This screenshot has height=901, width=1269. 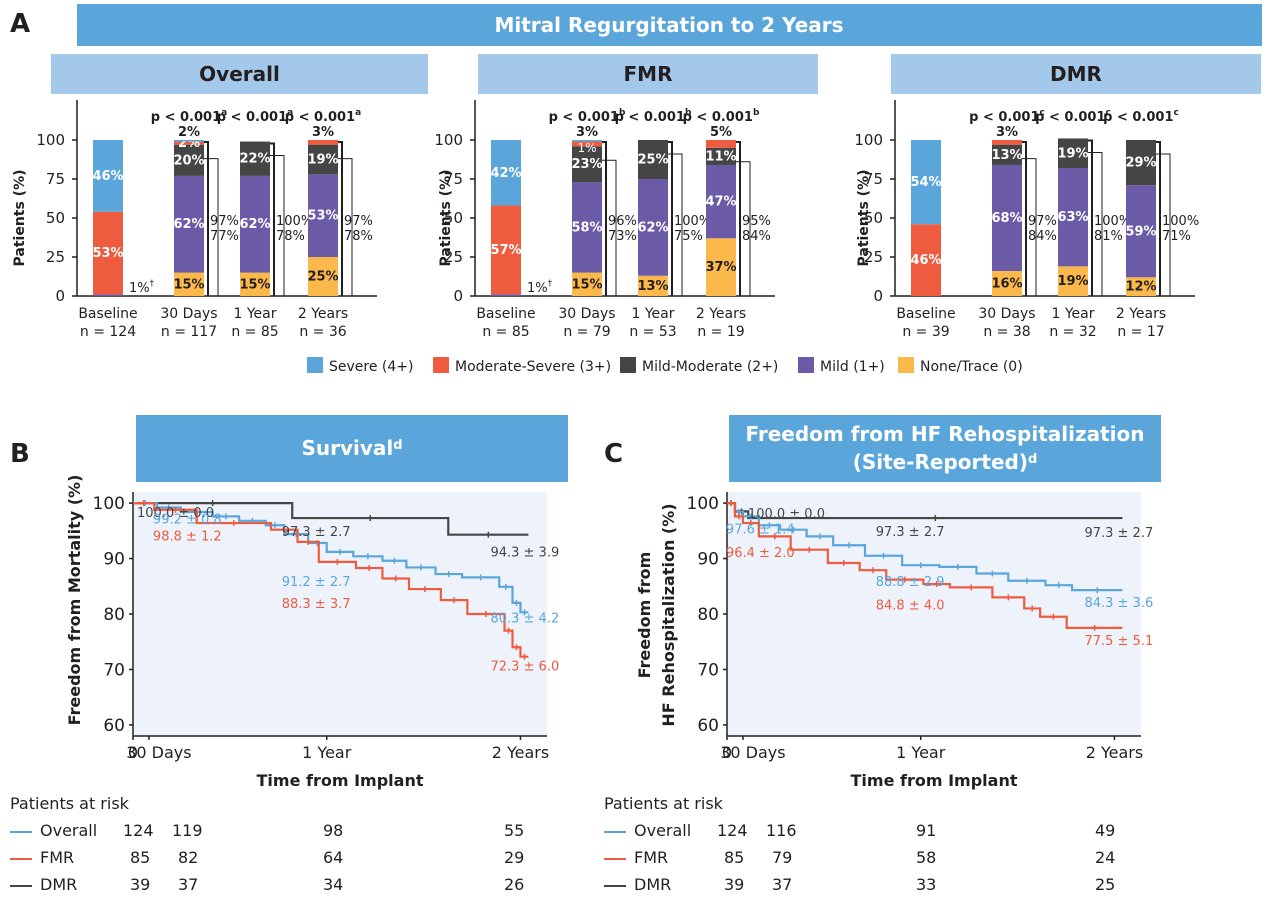 What do you see at coordinates (316, 604) in the screenshot?
I see `km-annotation: 88.3 ± 3.7` at bounding box center [316, 604].